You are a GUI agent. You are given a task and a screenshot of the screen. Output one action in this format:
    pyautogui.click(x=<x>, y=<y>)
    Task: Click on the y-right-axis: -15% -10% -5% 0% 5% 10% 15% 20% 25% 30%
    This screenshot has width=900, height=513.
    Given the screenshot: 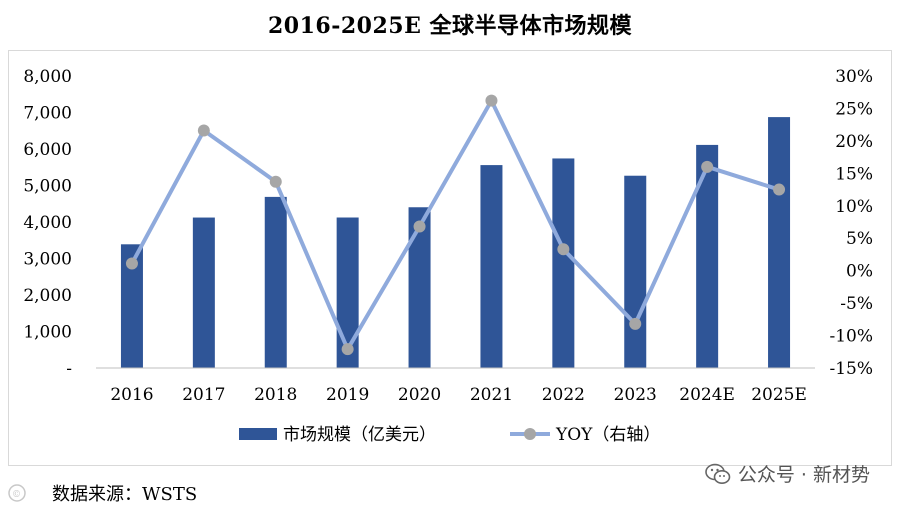 What is the action you would take?
    pyautogui.click(x=851, y=223)
    